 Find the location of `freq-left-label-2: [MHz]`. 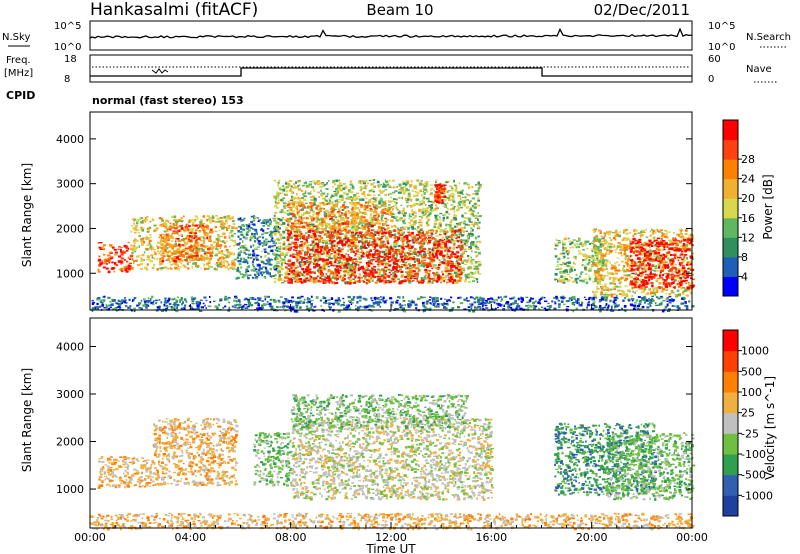

freq-left-label-2: [MHz] is located at coordinates (18, 73).